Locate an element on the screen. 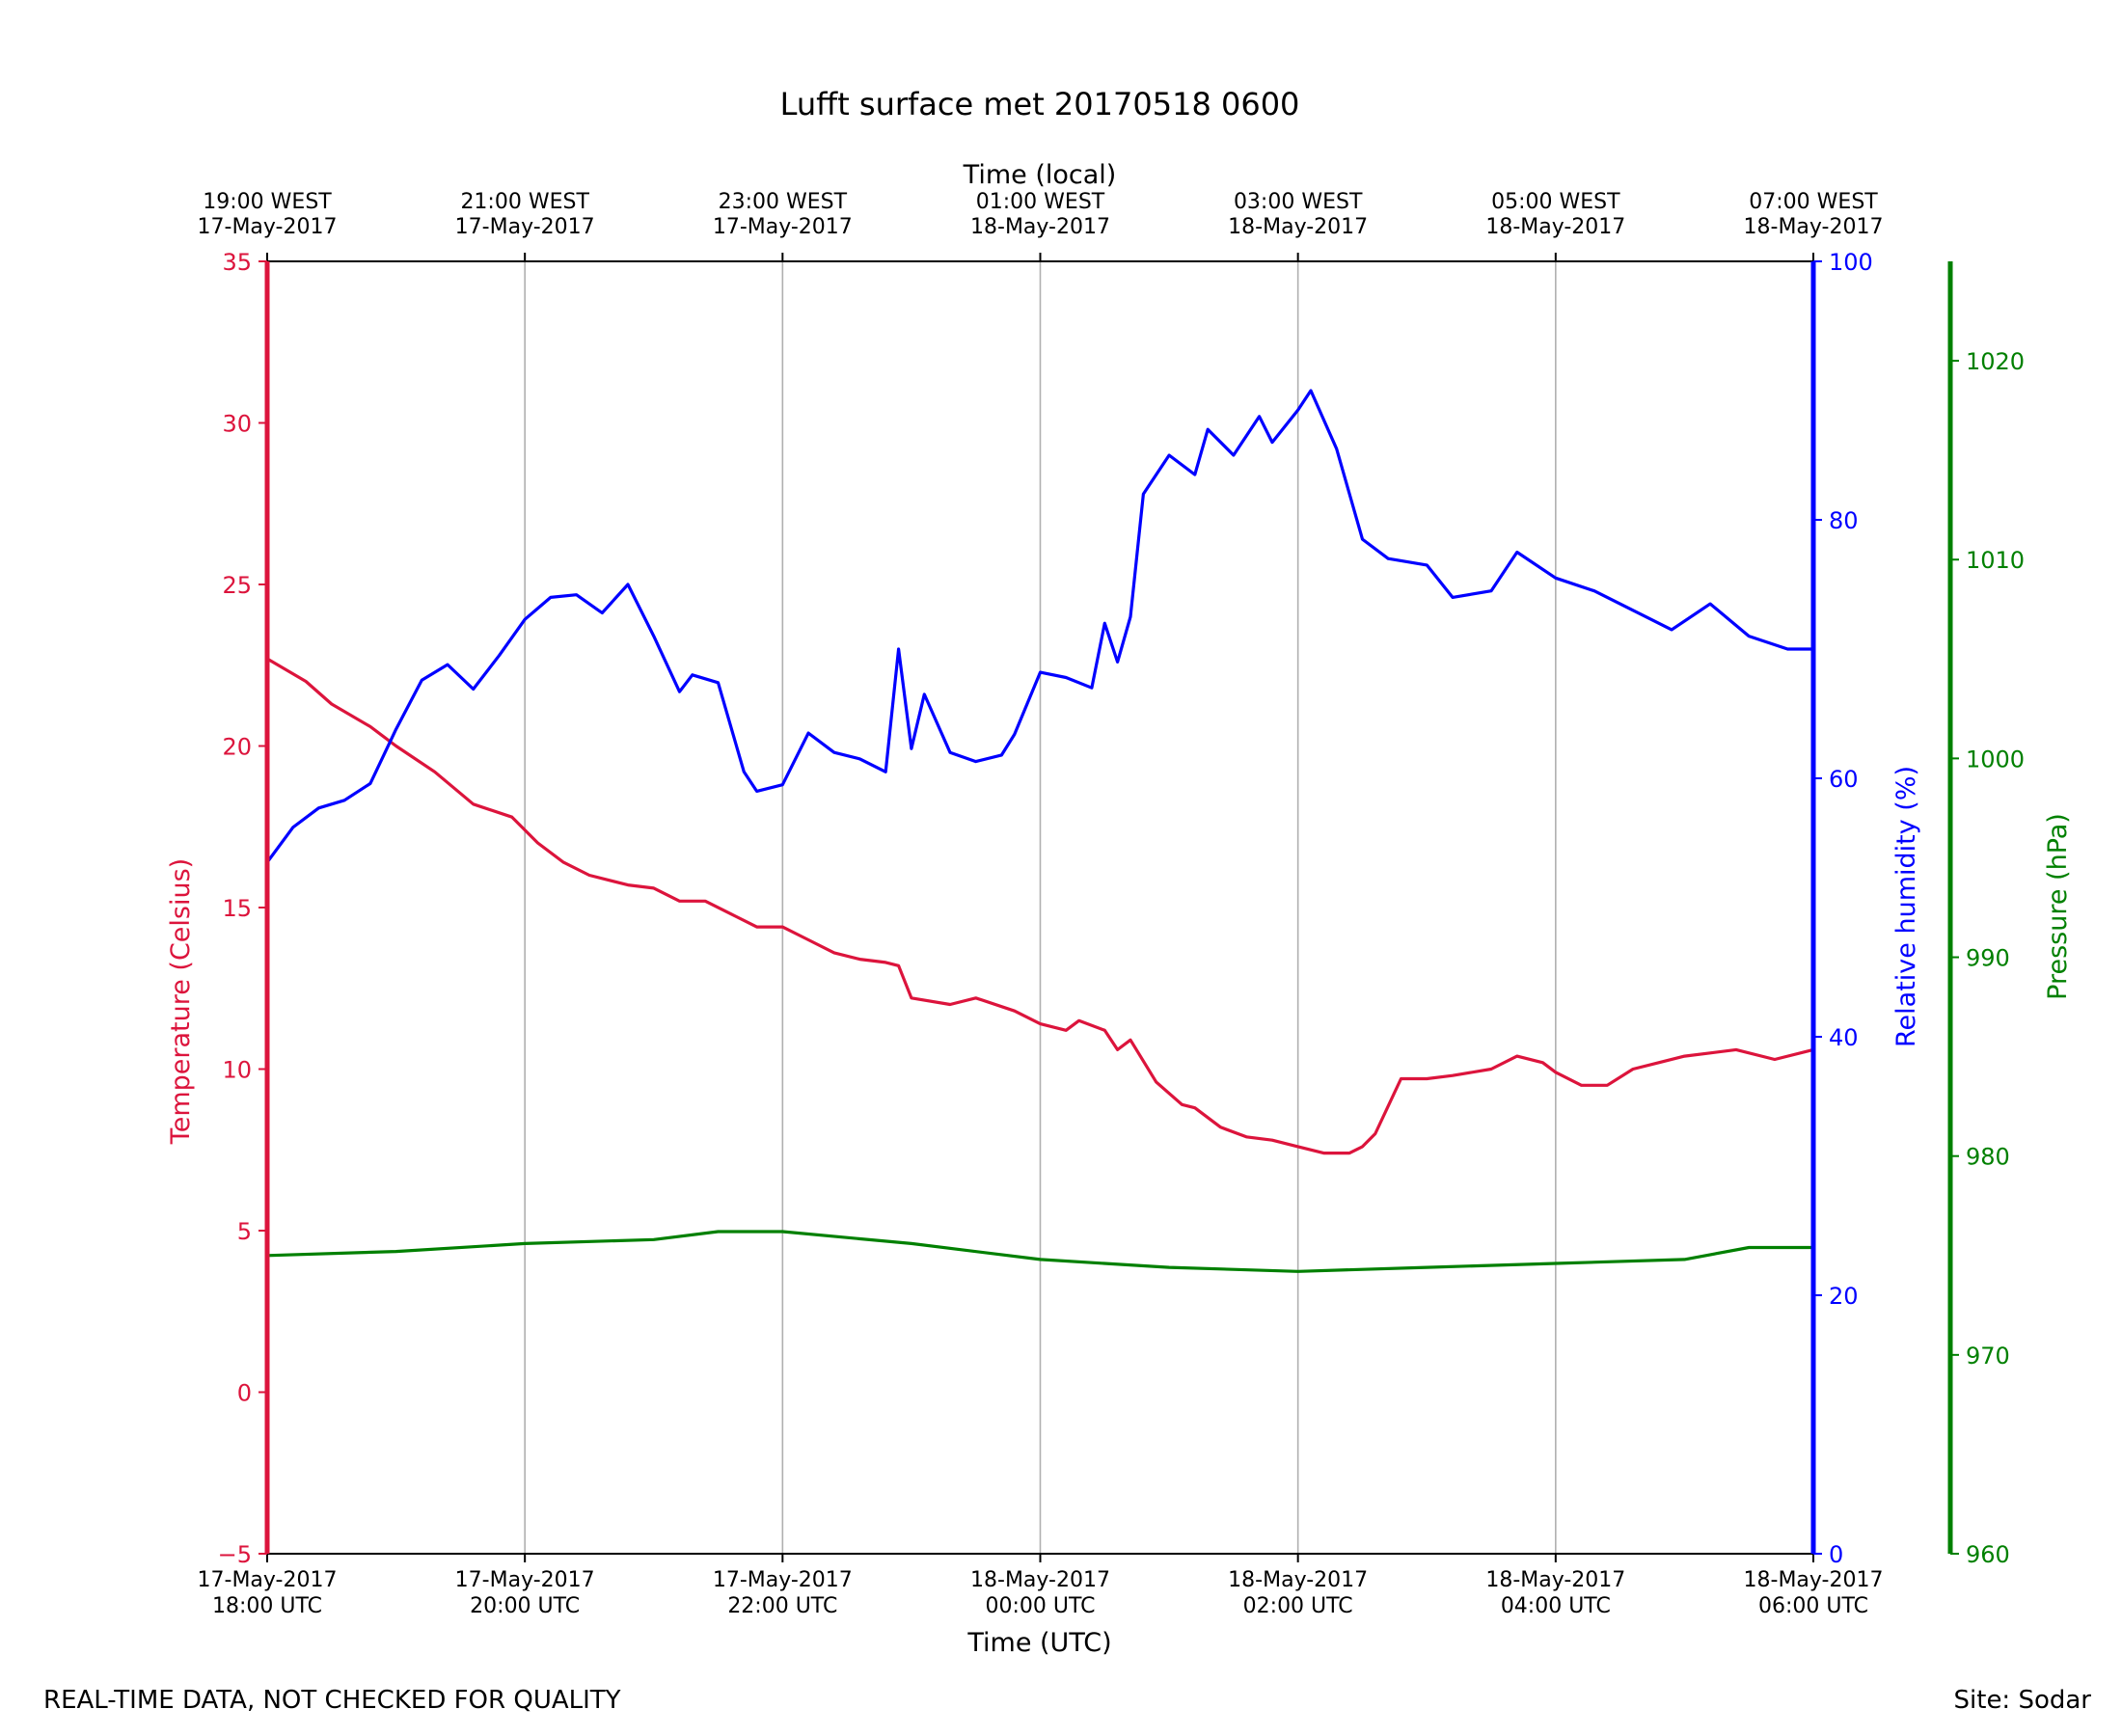 The height and width of the screenshot is (1736, 2122). x-bottom-label: Time (UTC) is located at coordinates (1038, 1643).